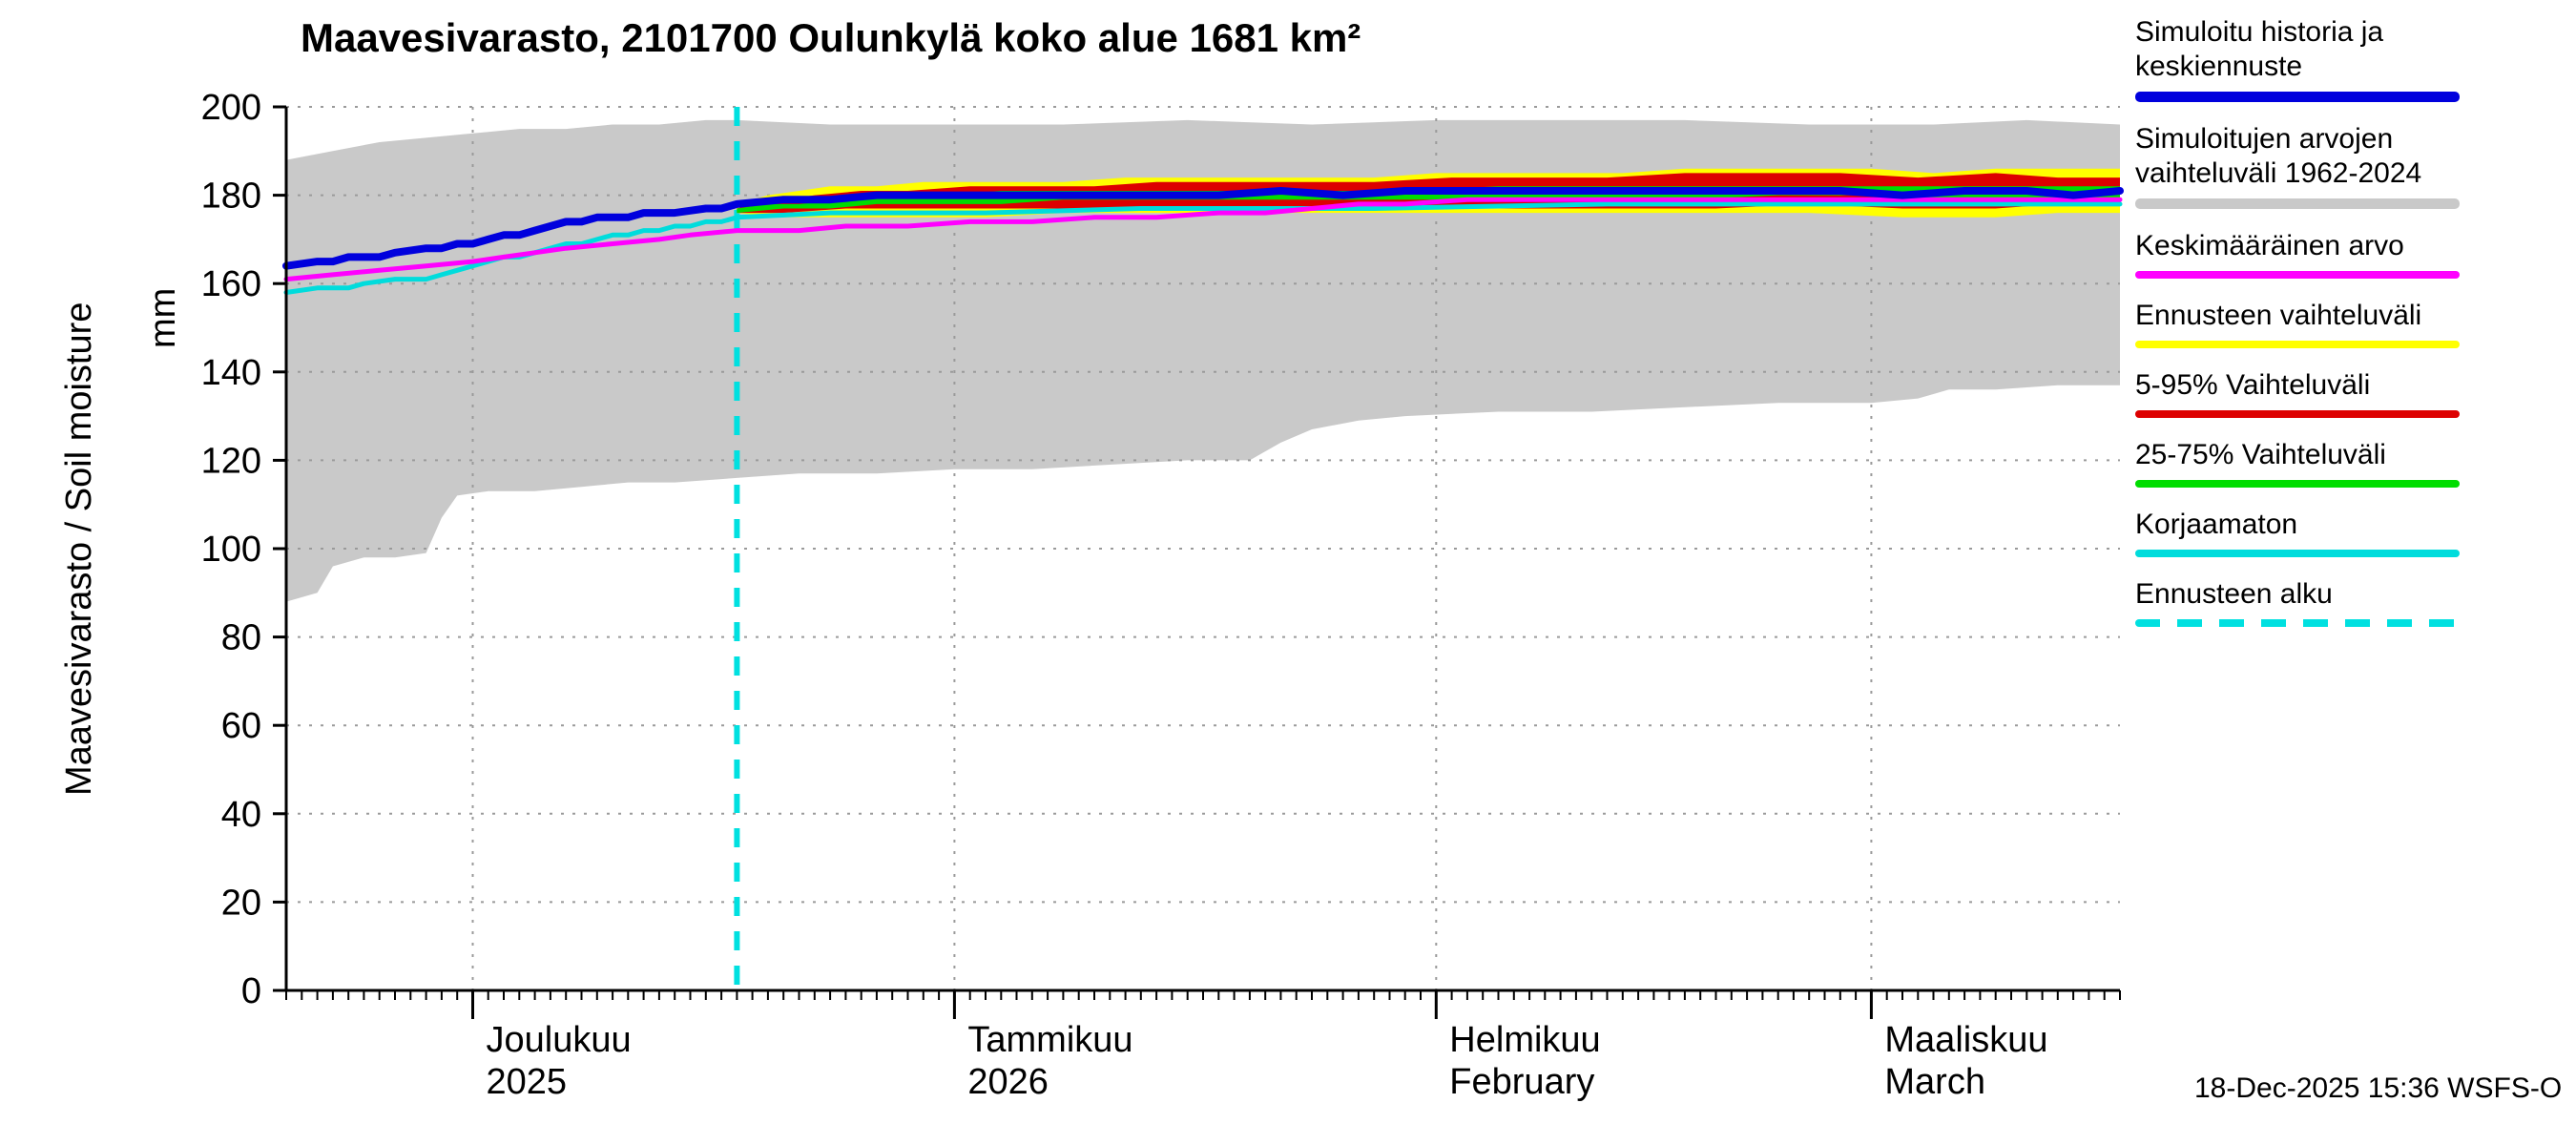 This screenshot has width=2576, height=1145. Describe the element at coordinates (241, 815) in the screenshot. I see `svg-text: 40` at that location.